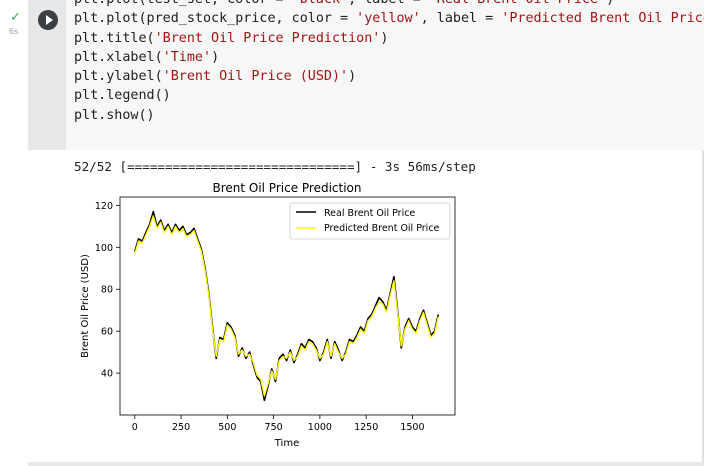  I want to click on execution-time: 6s, so click(14, 31).